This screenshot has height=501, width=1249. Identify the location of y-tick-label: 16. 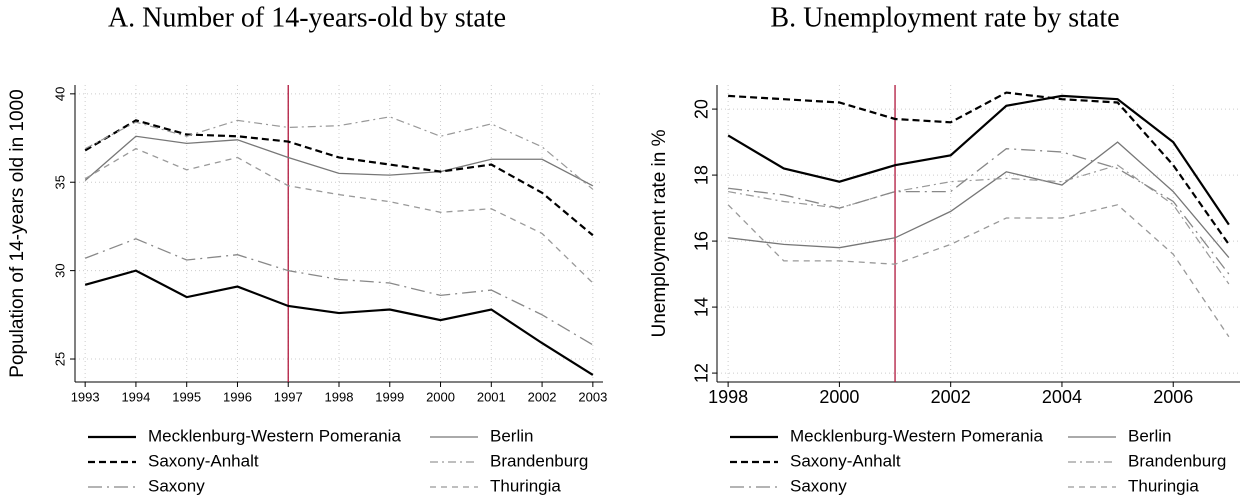
(702, 241).